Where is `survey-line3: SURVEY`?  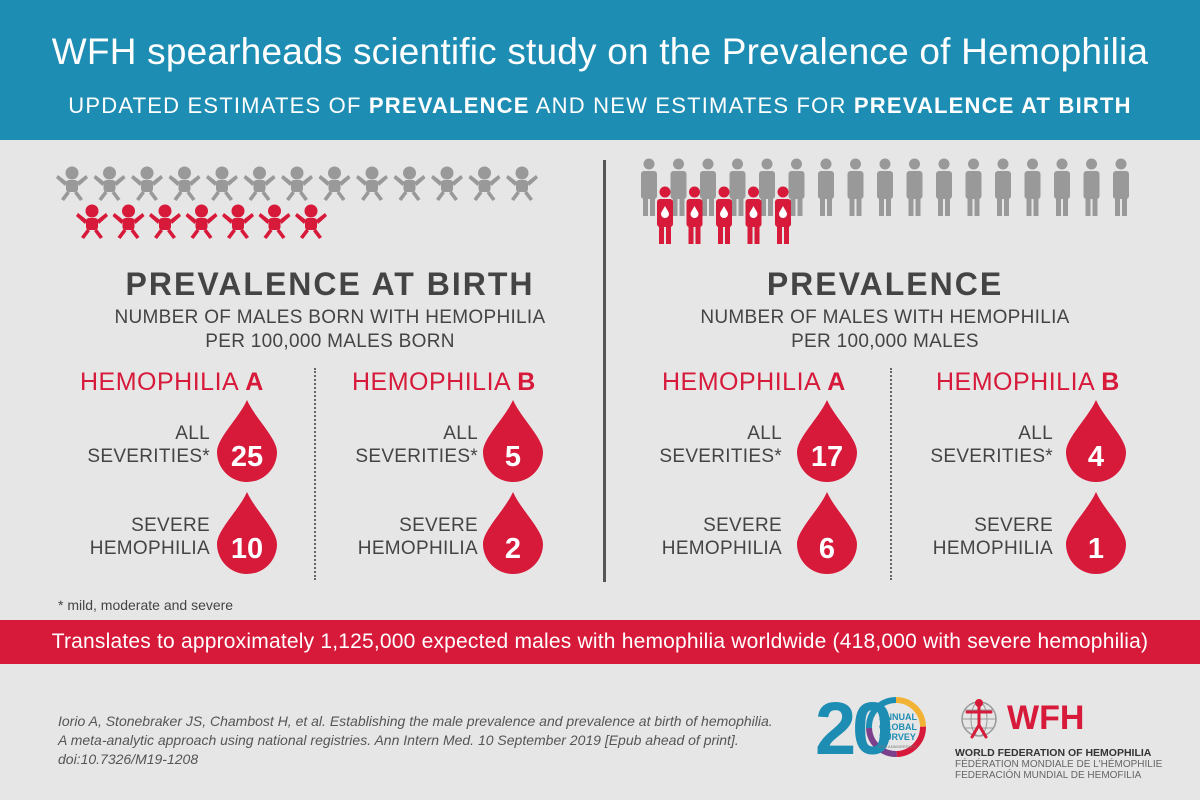
survey-line3: SURVEY is located at coordinates (897, 737).